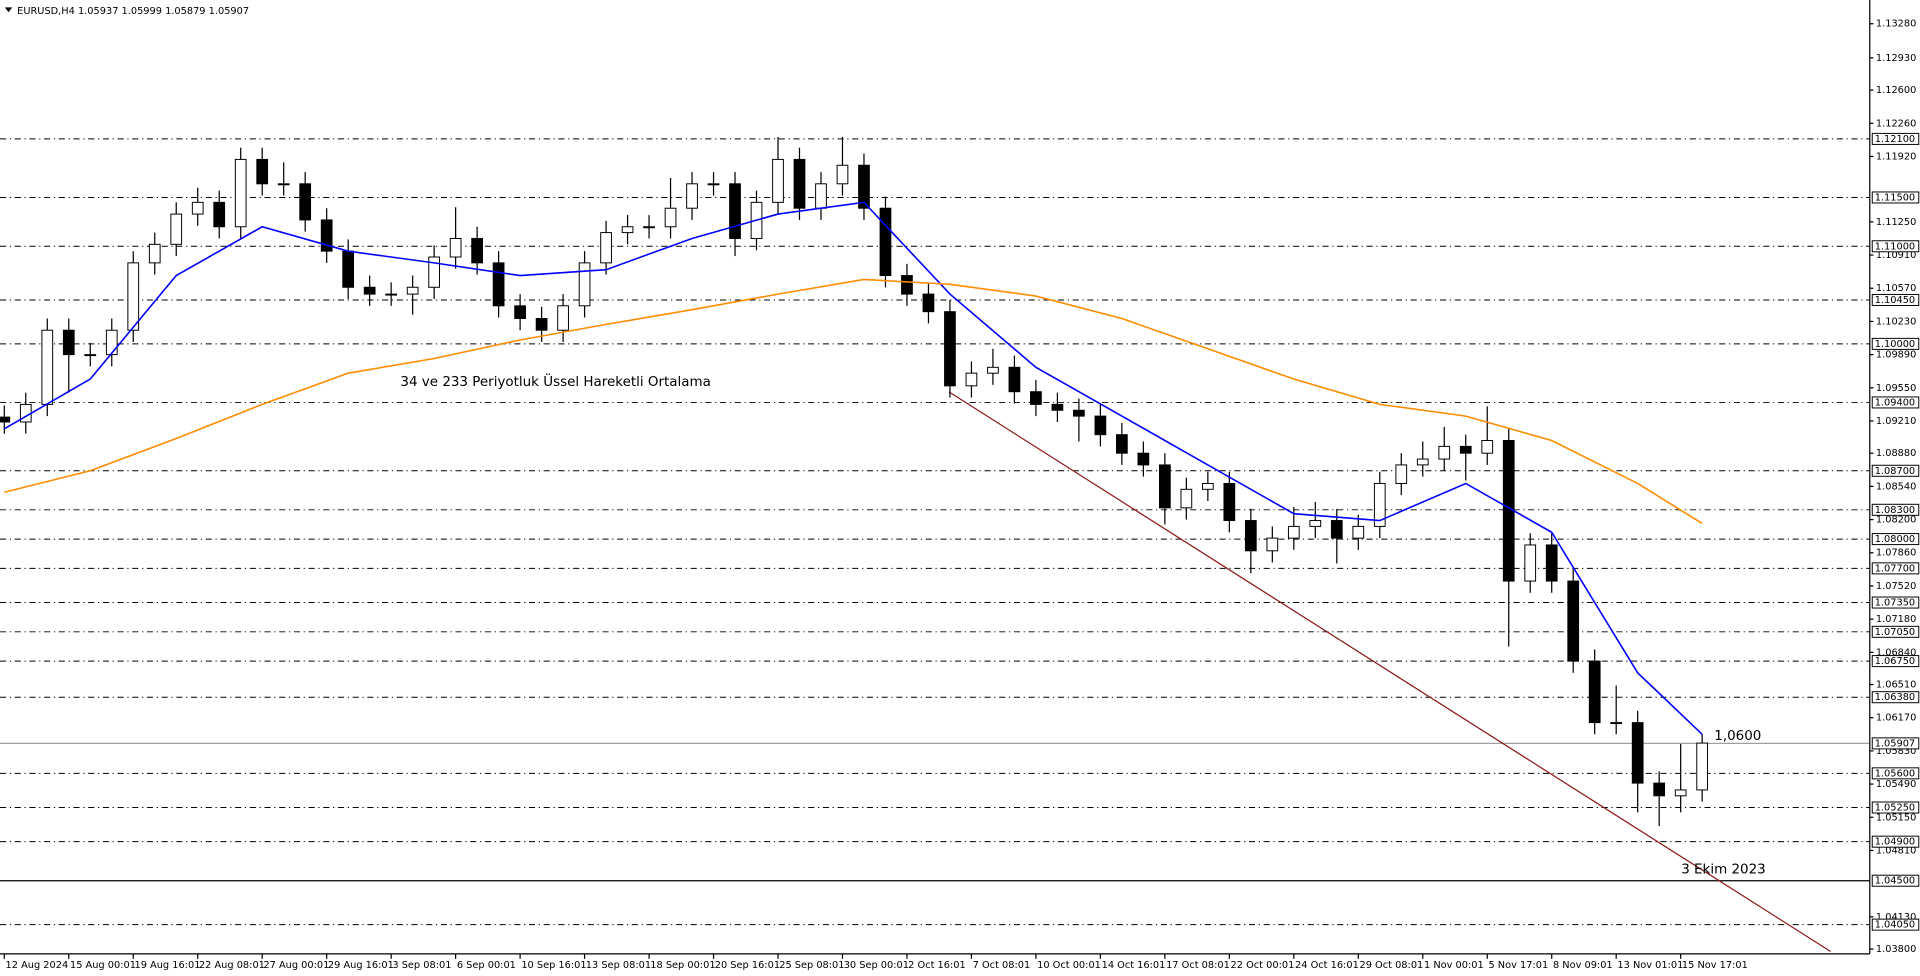  Describe the element at coordinates (1896, 619) in the screenshot. I see `y-tick-label: 1.07180` at that location.